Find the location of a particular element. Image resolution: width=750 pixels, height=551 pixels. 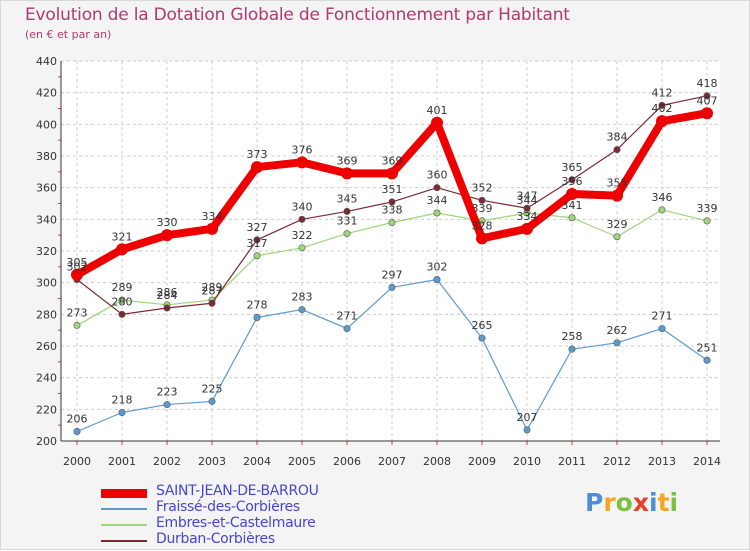

y-tick-label: 440 is located at coordinates (46, 61).